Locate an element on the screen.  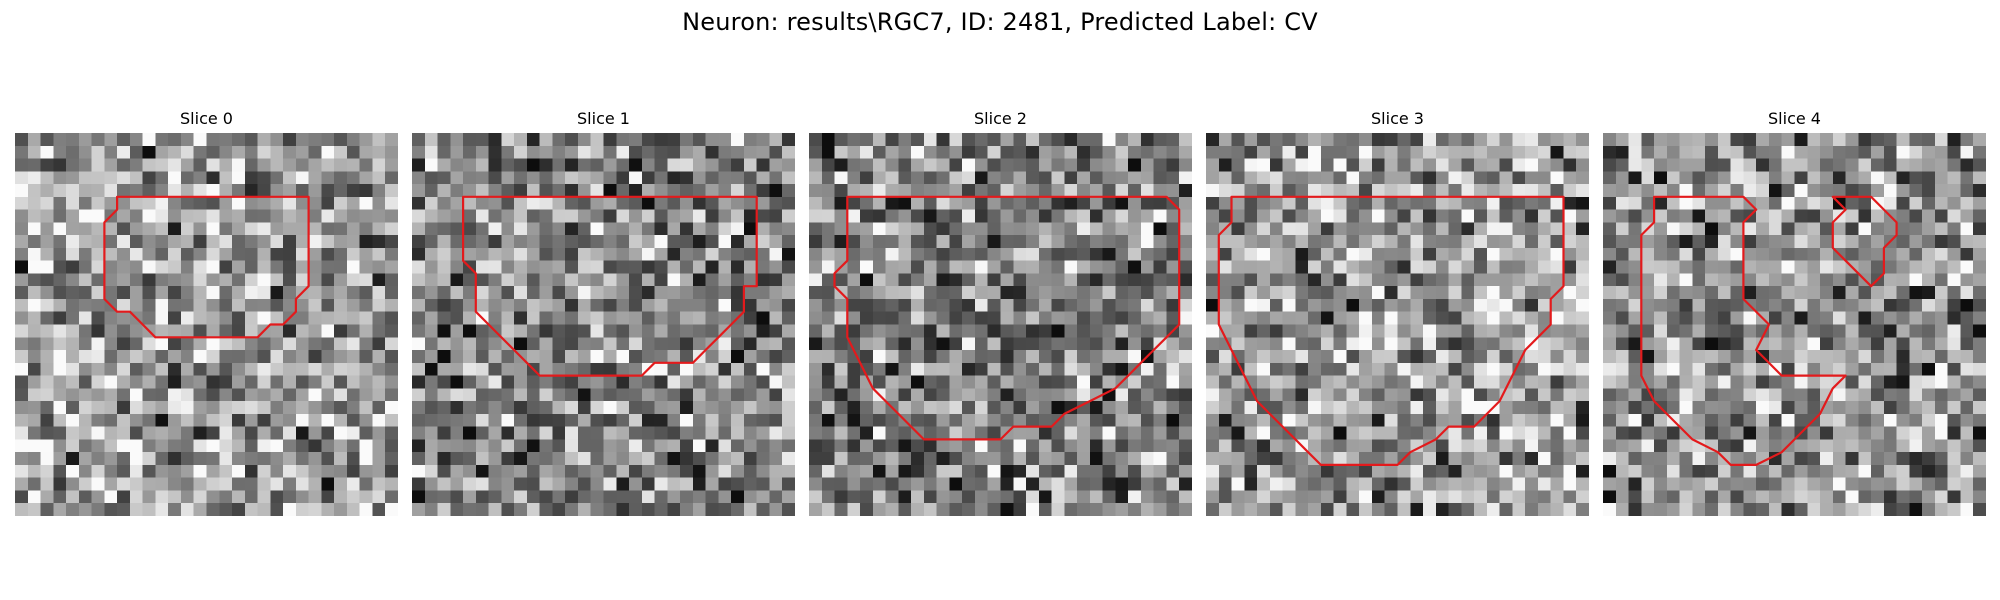
slice-panel: Slice 1 is located at coordinates (603, 312).